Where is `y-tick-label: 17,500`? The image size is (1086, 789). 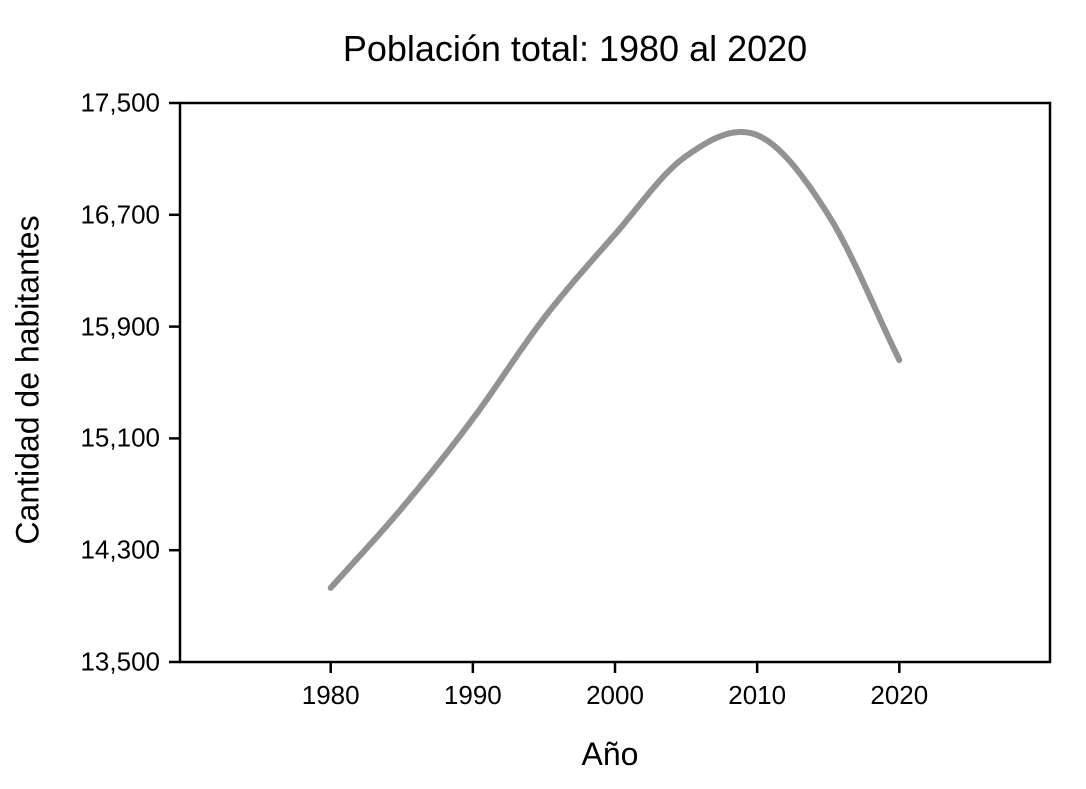
y-tick-label: 17,500 is located at coordinates (120, 102).